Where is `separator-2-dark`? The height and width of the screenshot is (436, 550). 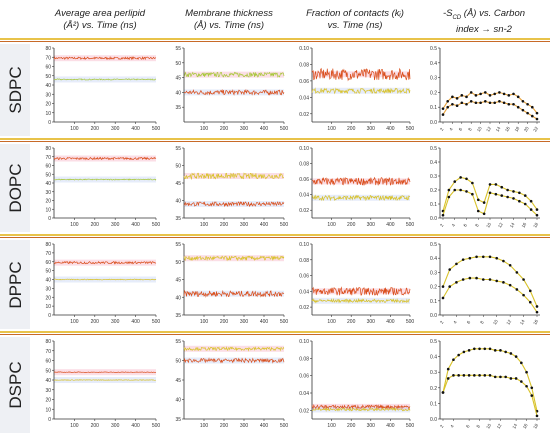
separator-2-dark is located at coordinates (275, 237).